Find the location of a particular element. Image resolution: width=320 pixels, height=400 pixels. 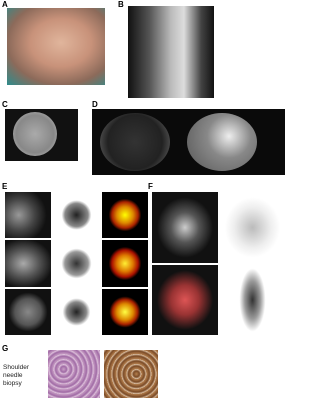

panel-label: G is located at coordinates (5, 348).